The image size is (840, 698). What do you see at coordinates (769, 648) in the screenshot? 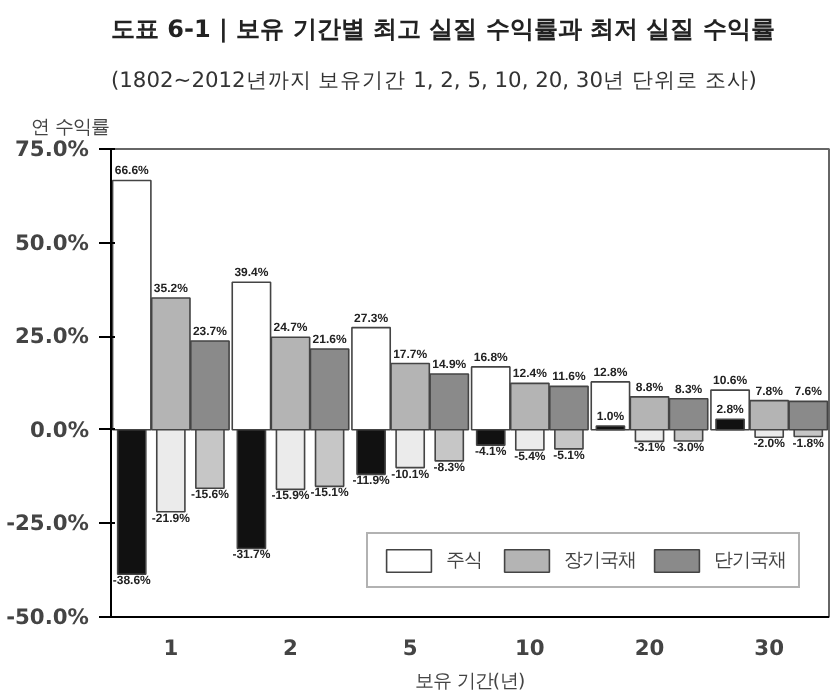
I see `x-tick-label: 30` at bounding box center [769, 648].